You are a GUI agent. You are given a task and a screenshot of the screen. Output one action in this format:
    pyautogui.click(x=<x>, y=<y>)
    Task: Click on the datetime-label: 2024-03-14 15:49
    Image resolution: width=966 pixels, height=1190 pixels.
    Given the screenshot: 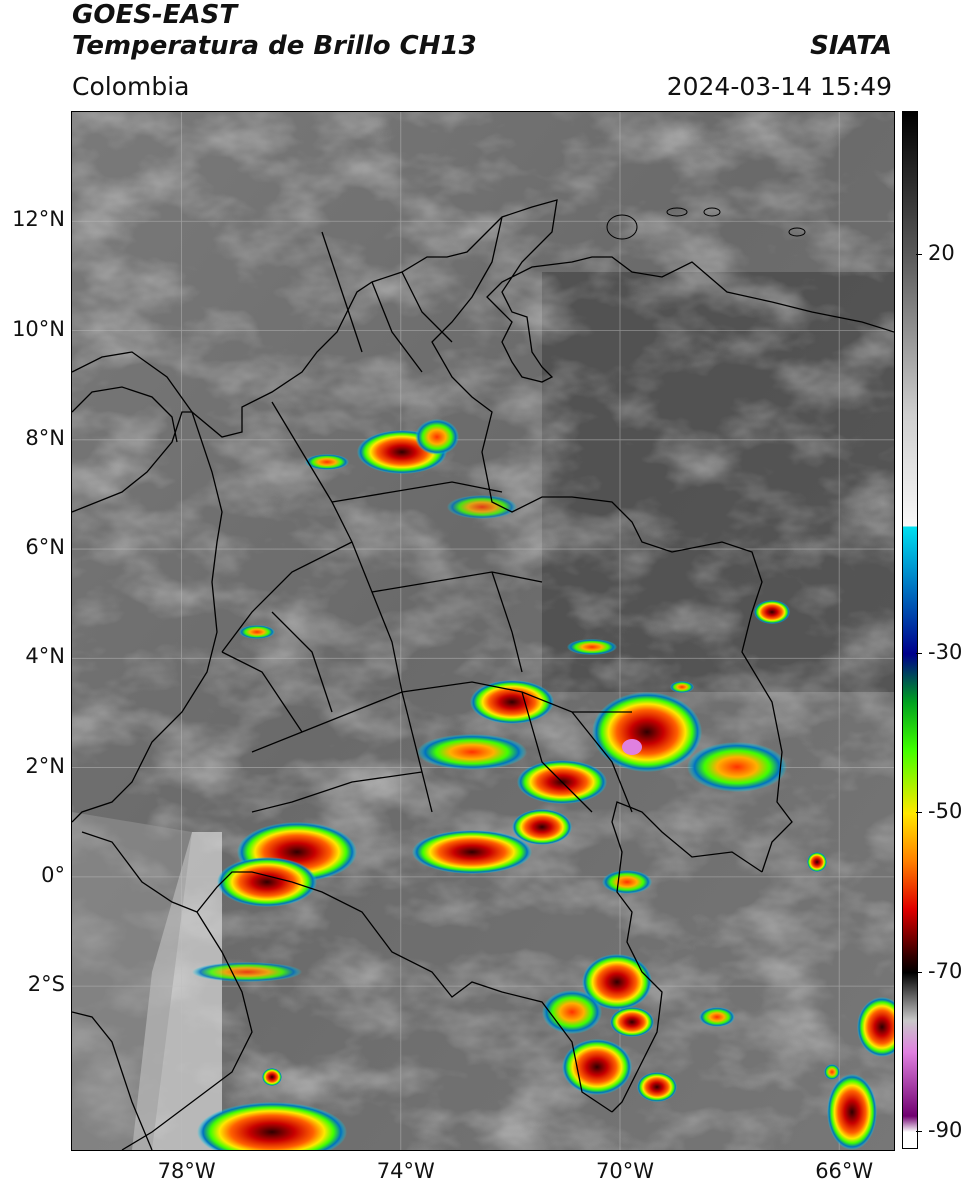 What is the action you would take?
    pyautogui.click(x=779, y=86)
    